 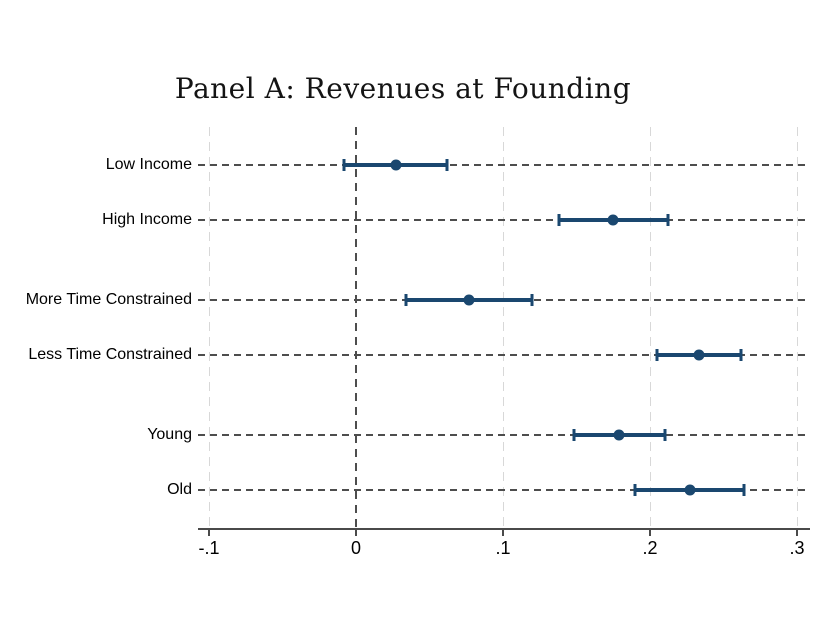 What do you see at coordinates (110, 355) in the screenshot?
I see `category-label: Less Time Constrained` at bounding box center [110, 355].